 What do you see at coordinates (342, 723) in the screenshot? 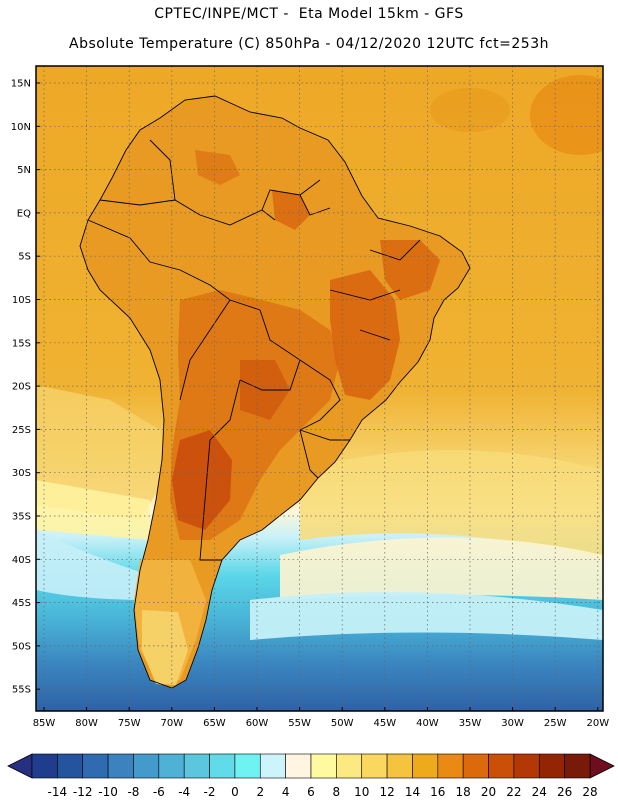
I see `longitude-label: 50W` at bounding box center [342, 723].